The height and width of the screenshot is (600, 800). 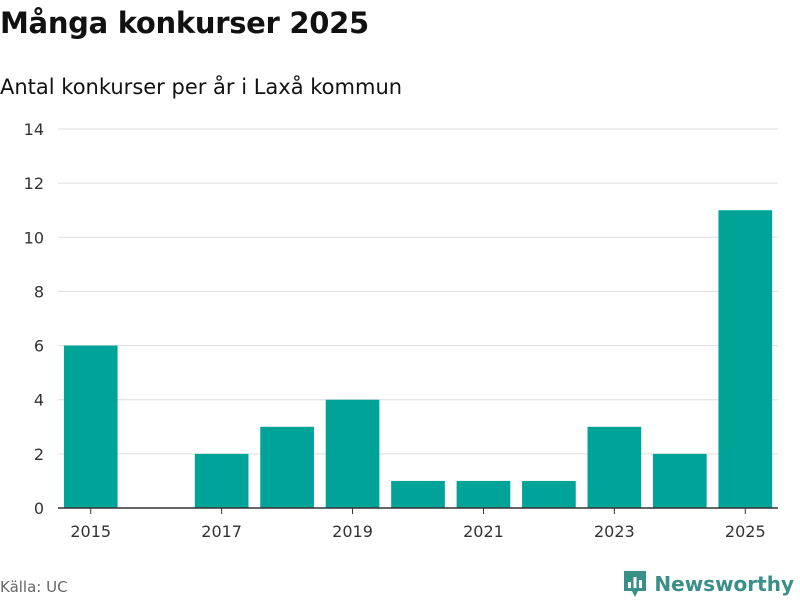 What do you see at coordinates (34, 587) in the screenshot?
I see `source-note: Källa: UC` at bounding box center [34, 587].